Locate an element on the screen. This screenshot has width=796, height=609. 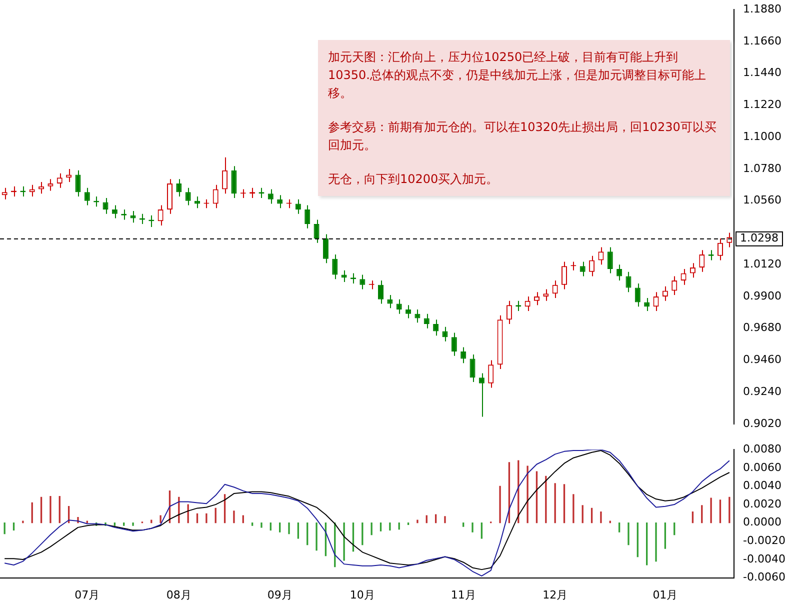
y-tick-label: 0.0080 is located at coordinates (762, 449).